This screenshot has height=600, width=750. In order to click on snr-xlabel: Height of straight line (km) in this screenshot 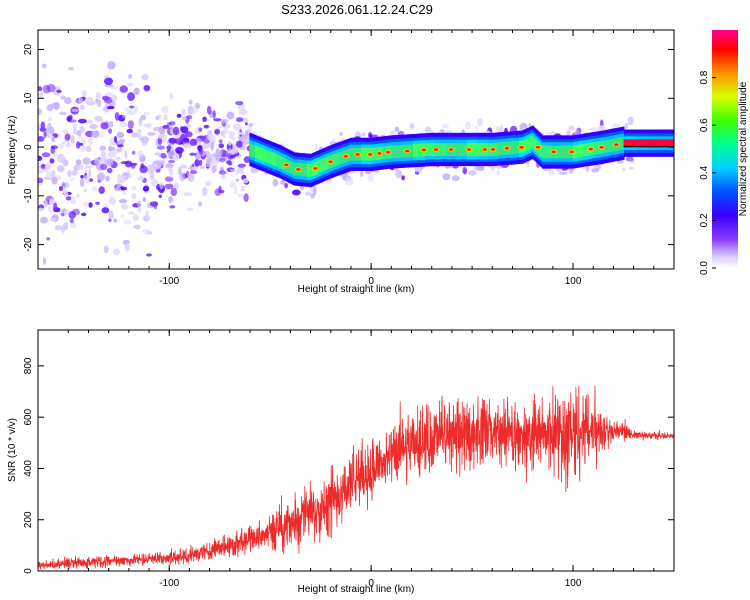, I will do `click(356, 589)`.